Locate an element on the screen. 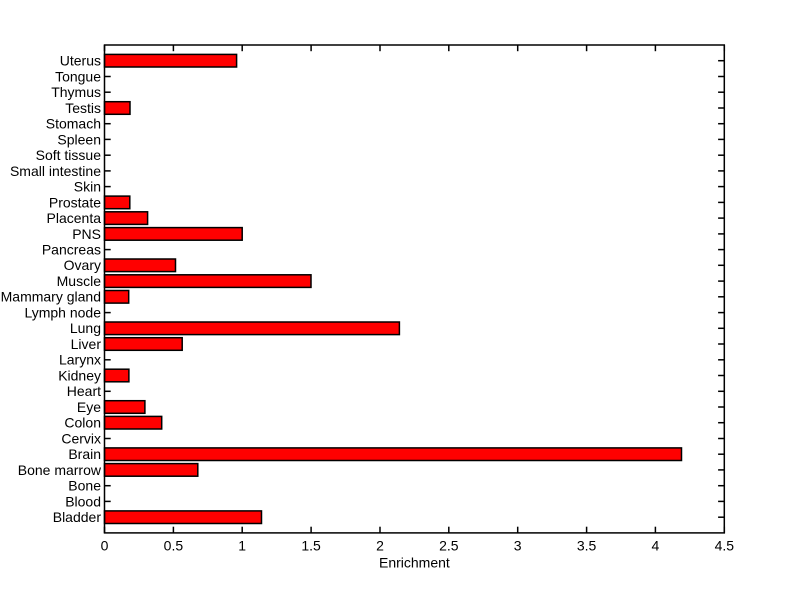 The width and height of the screenshot is (800, 599). svg-text: Kidney is located at coordinates (79, 375).